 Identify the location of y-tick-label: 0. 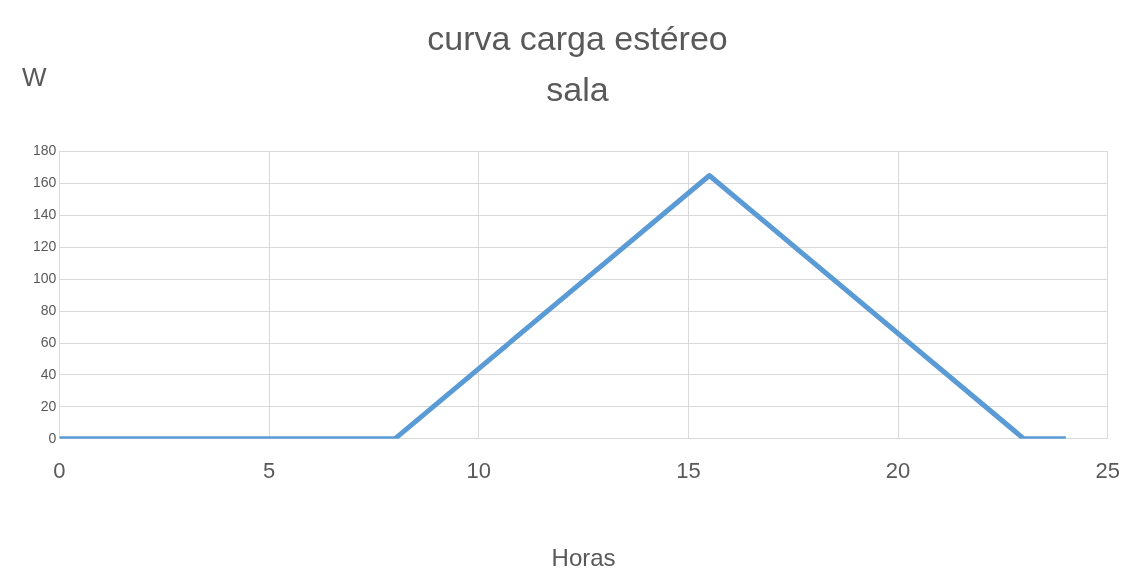
(52, 437).